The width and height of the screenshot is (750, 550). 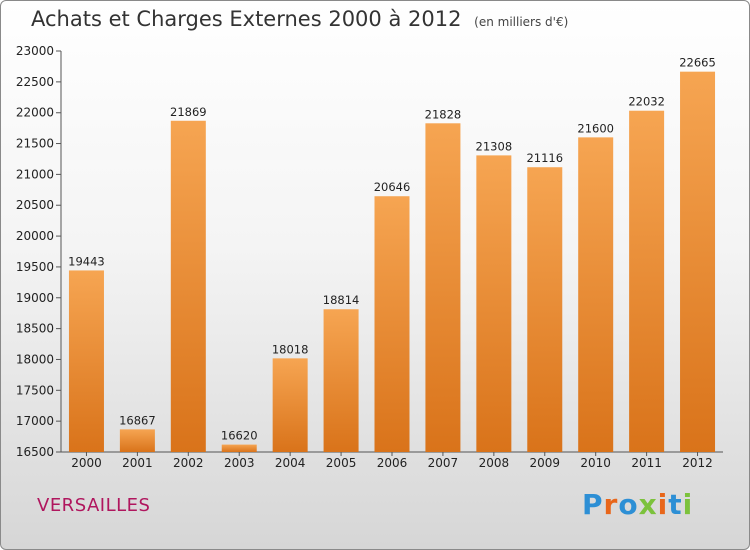 What do you see at coordinates (86, 261) in the screenshot?
I see `data-label-2000: 19443` at bounding box center [86, 261].